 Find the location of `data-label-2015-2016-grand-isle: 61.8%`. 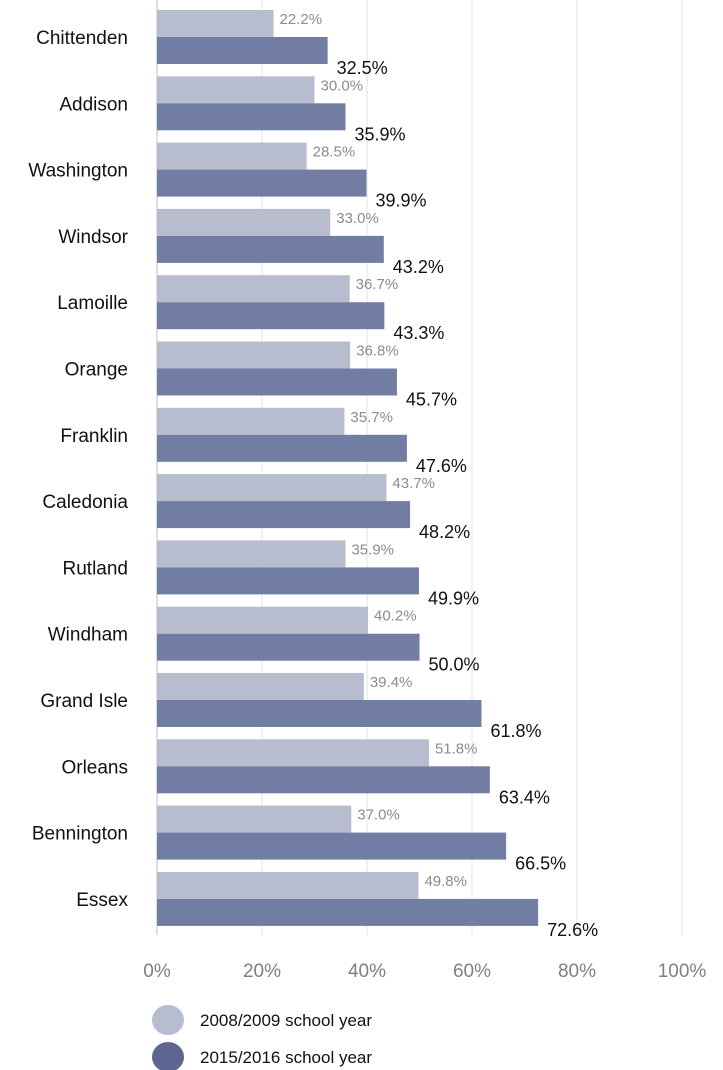

data-label-2015-2016-grand-isle: 61.8% is located at coordinates (515, 731).